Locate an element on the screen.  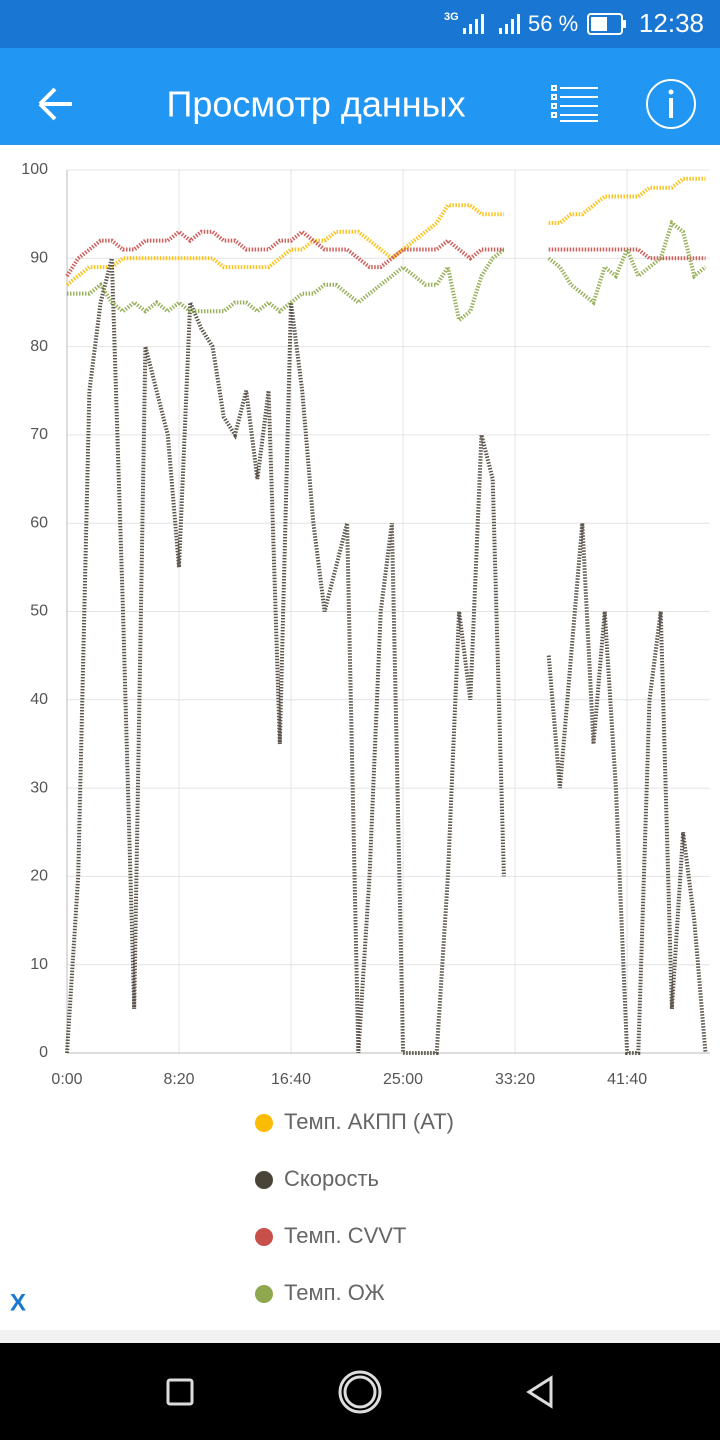
close-link: X is located at coordinates (18, 1302).